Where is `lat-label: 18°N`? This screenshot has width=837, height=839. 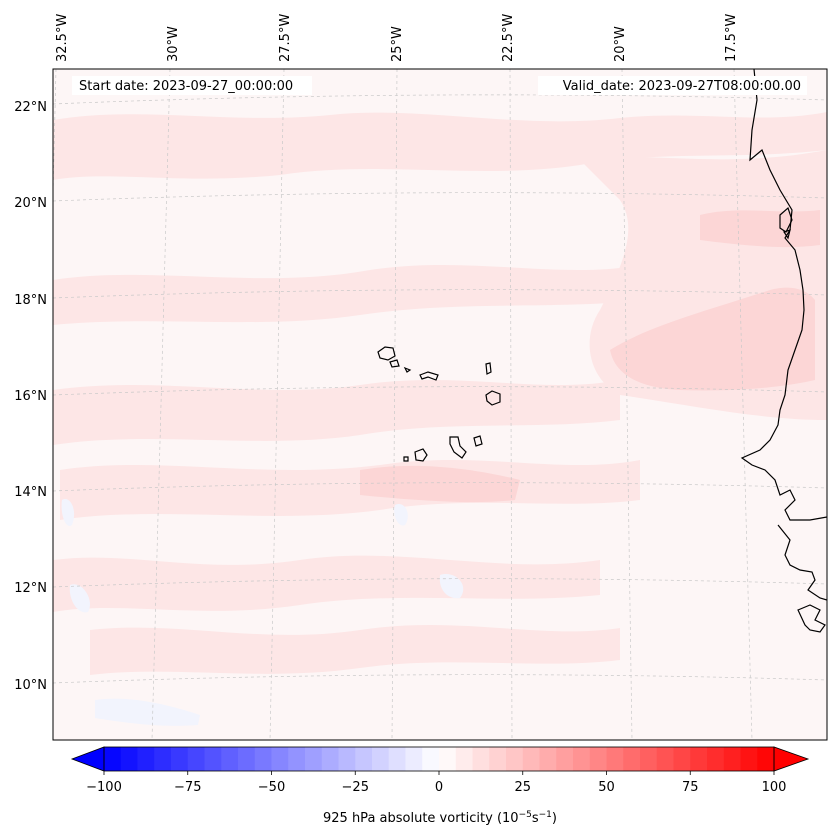
lat-label: 18°N is located at coordinates (30, 300).